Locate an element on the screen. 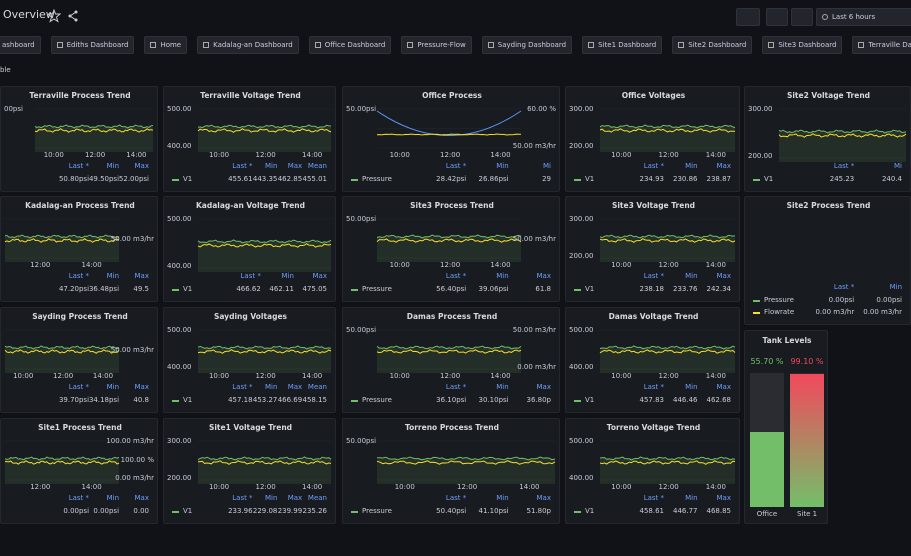 The width and height of the screenshot is (911, 556). y2-tick-label: 50.00 m3/hr is located at coordinates (534, 330).